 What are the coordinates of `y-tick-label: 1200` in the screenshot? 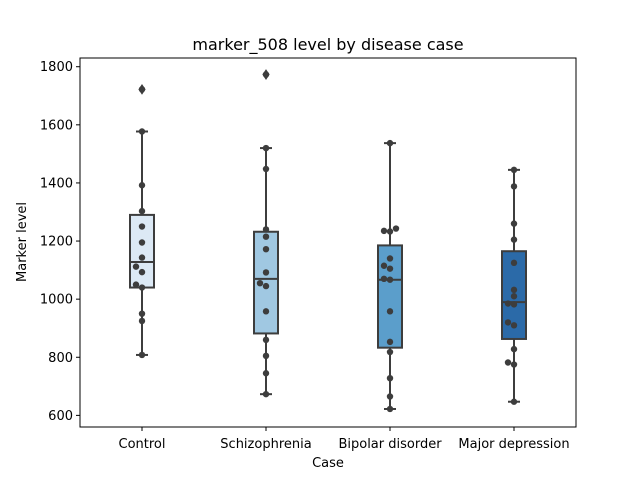 It's located at (56, 242).